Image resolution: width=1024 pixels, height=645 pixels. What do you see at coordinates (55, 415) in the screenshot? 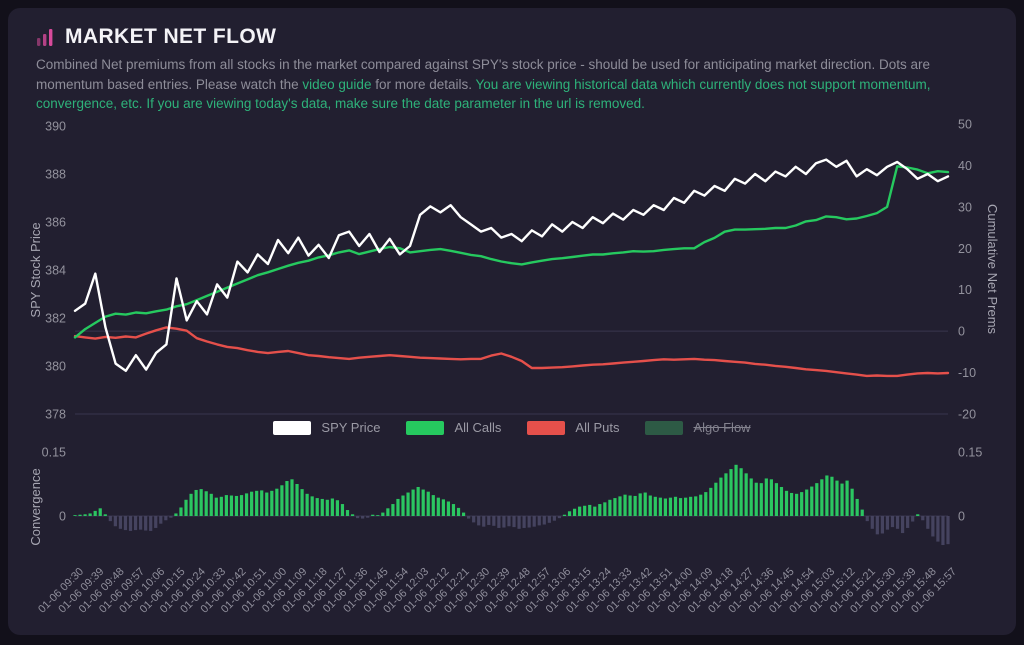
I see `left-axis-tick: 378` at bounding box center [55, 415].